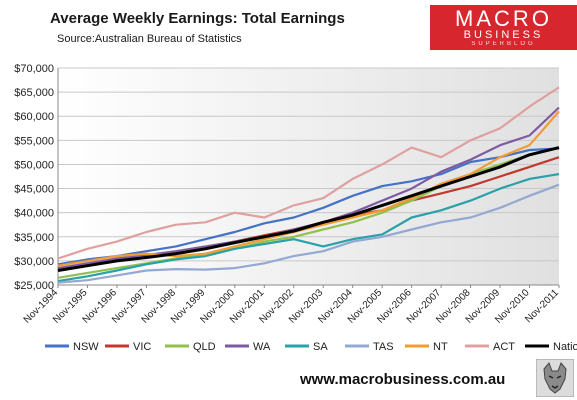 Image resolution: width=577 pixels, height=400 pixels. What do you see at coordinates (555, 378) in the screenshot?
I see `wolf-logo-icon` at bounding box center [555, 378].